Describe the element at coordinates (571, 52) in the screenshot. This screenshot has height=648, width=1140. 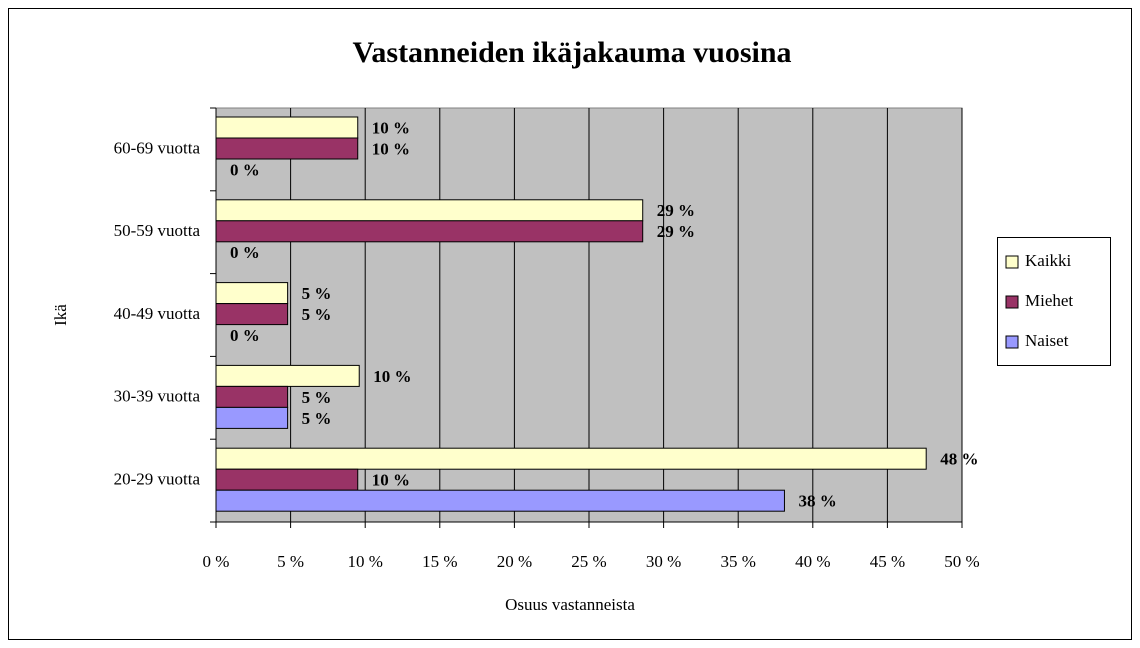
I see `chart-title: Vastanneiden ikäjakauma vuosina` at that location.